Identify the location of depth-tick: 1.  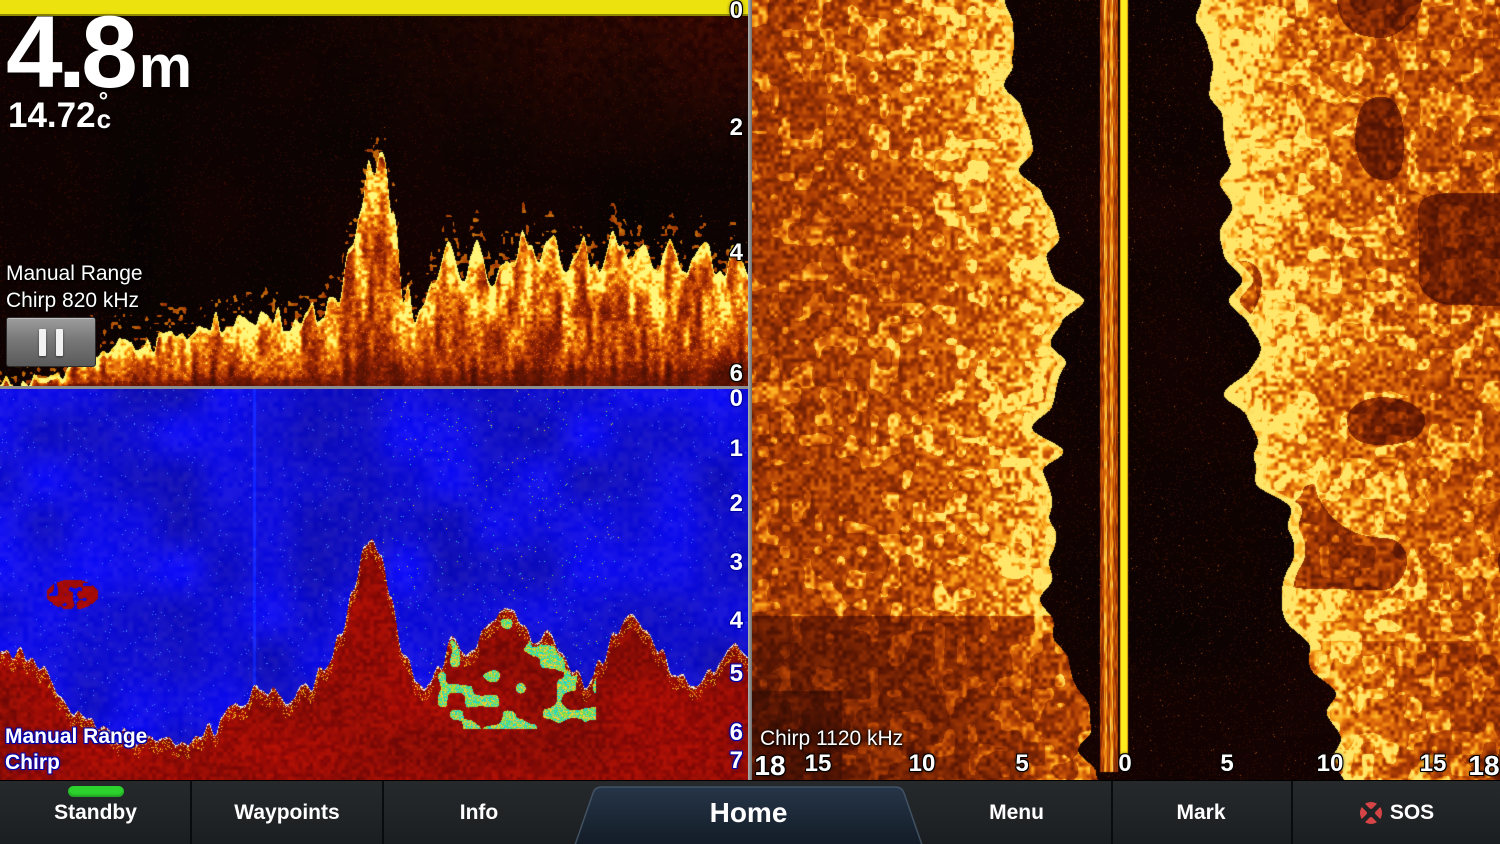
(736, 448).